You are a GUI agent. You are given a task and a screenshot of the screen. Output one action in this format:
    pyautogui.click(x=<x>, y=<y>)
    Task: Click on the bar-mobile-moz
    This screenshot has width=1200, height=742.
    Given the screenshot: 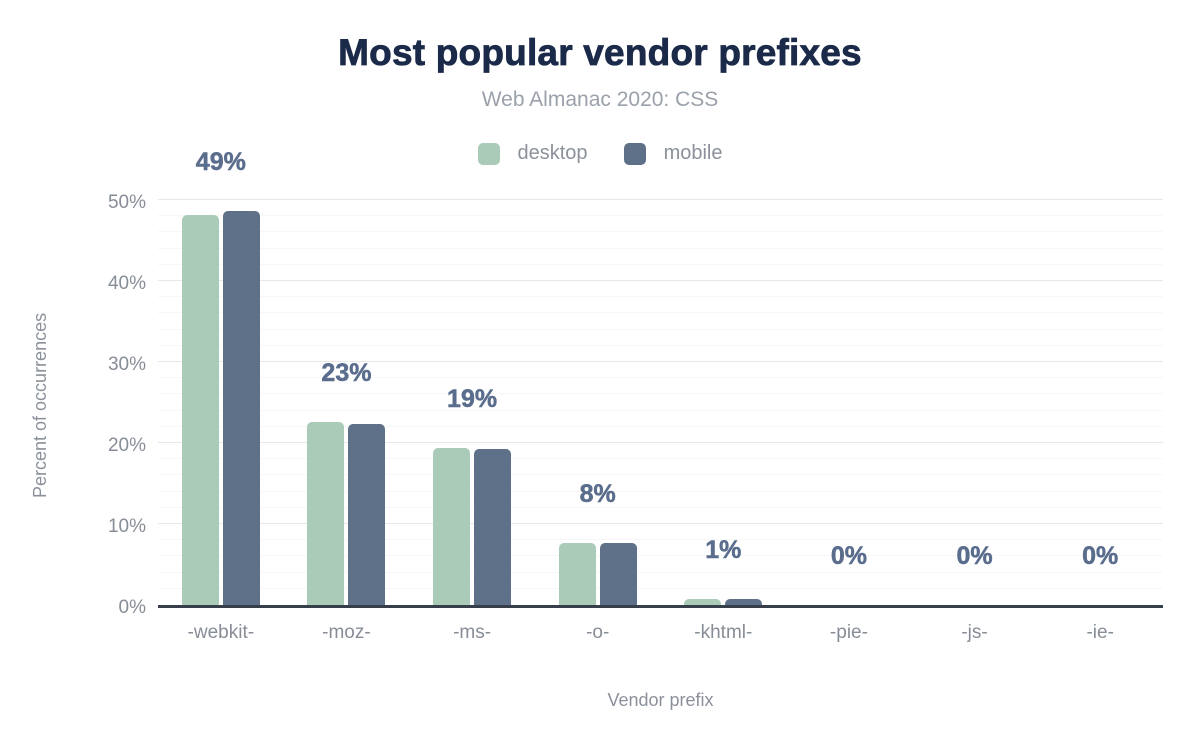 What is the action you would take?
    pyautogui.click(x=367, y=514)
    